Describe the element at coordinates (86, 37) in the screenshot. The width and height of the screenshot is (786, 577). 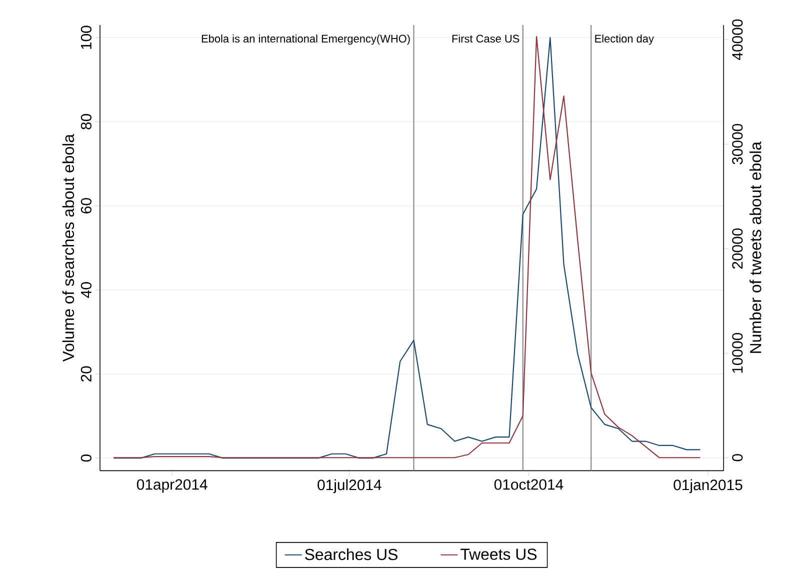
I see `y-tick-label: 100` at that location.